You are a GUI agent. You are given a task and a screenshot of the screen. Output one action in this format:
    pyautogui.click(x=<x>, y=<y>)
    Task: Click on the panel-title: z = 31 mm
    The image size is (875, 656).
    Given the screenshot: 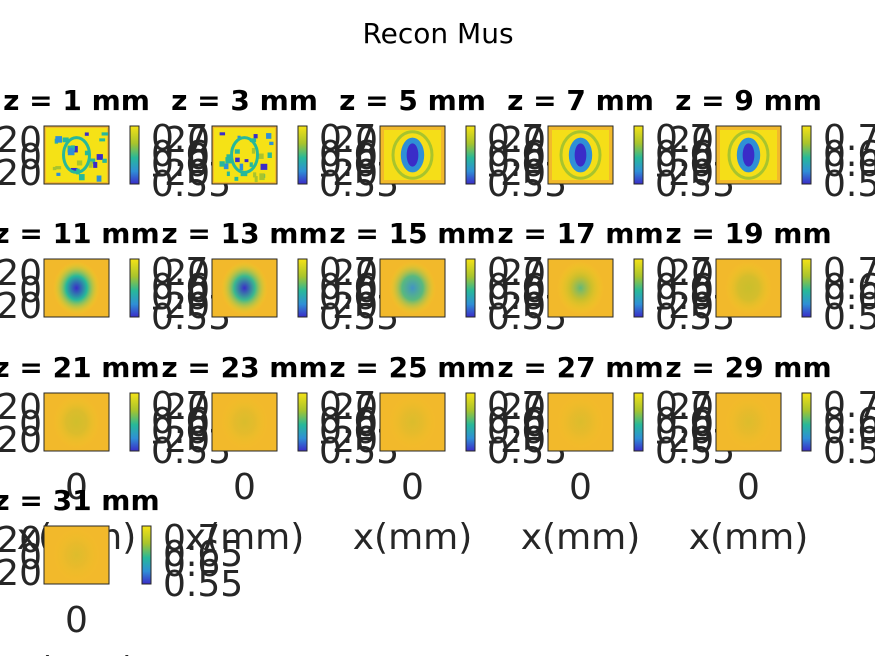 What is the action you would take?
    pyautogui.click(x=80, y=500)
    